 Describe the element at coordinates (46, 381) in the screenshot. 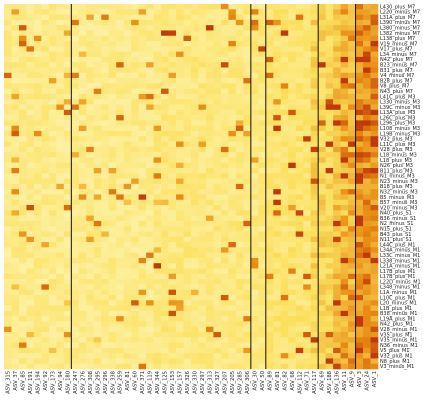

I see `column-label: ASV_92` at that location.